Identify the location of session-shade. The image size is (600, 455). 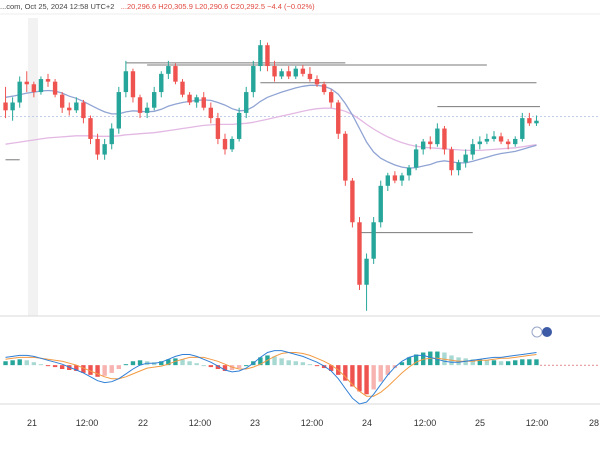
(33, 167).